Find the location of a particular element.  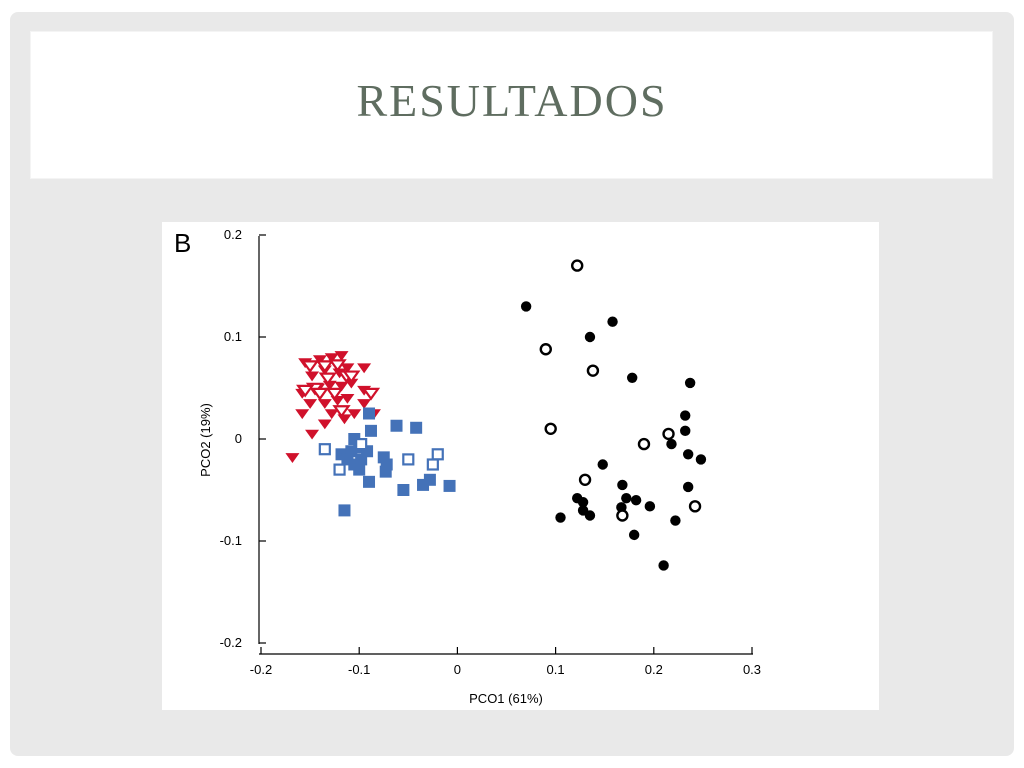

x-tick-label: -0.2 is located at coordinates (261, 669).